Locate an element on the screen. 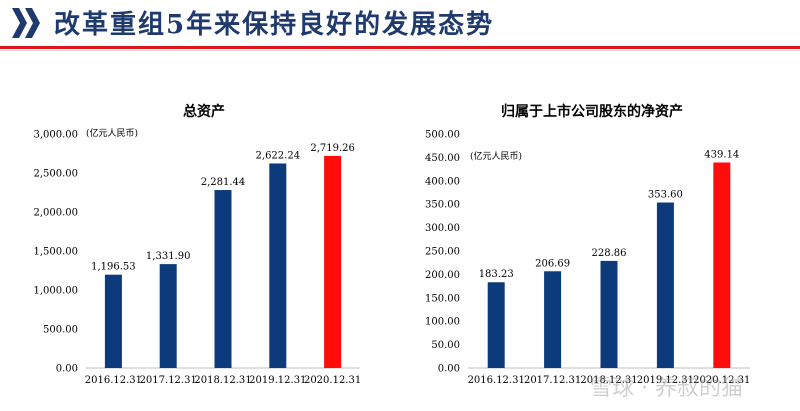  y-tick-label: 250.00 is located at coordinates (442, 252).